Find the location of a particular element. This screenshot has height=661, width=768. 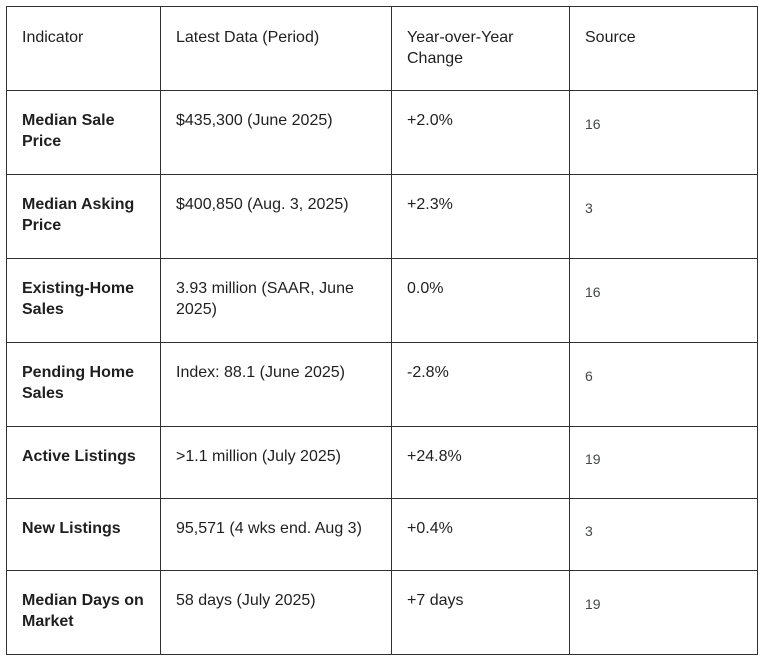

yoy-change-cell: +2.0% is located at coordinates (480, 132).